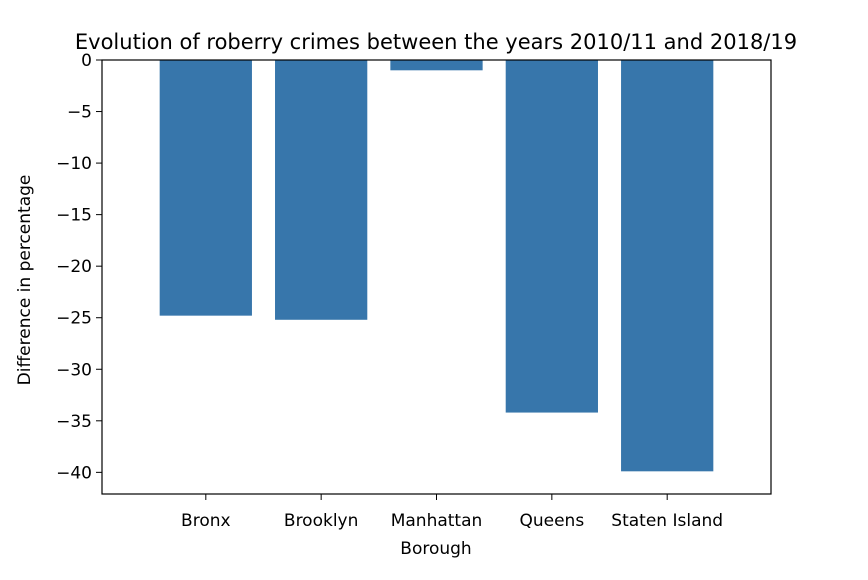 Image resolution: width=868 pixels, height=580 pixels. What do you see at coordinates (206, 521) in the screenshot?
I see `x-tick-label: Bronx` at bounding box center [206, 521].